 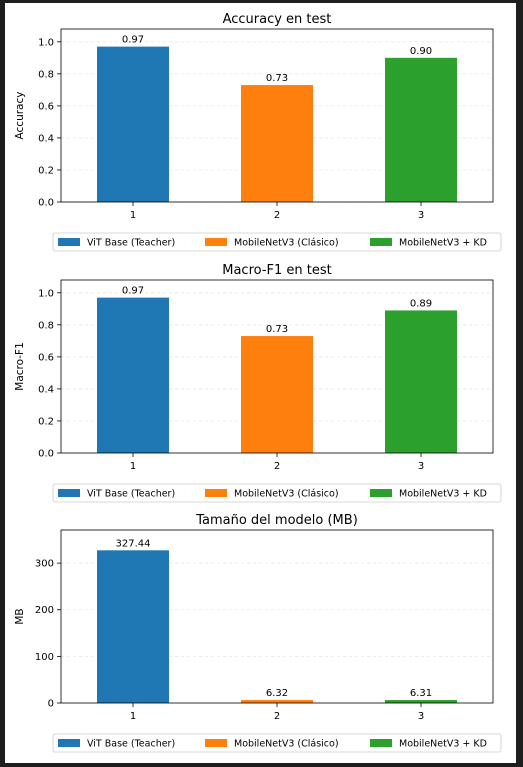 I want to click on data-label: 327.44, so click(x=133, y=543).